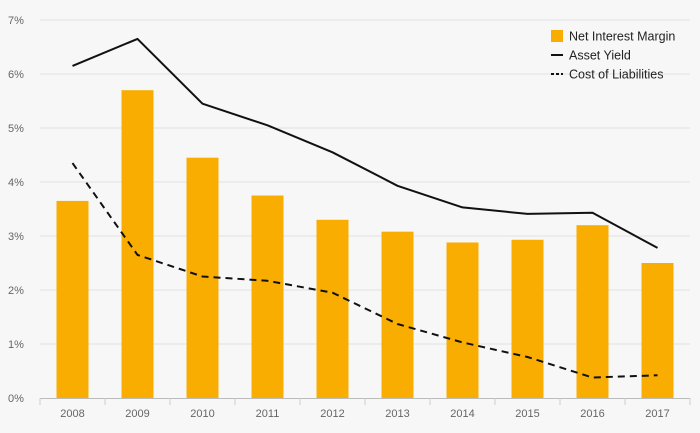 This screenshot has height=433, width=700. I want to click on legend-item: Asset Yield, so click(591, 56).